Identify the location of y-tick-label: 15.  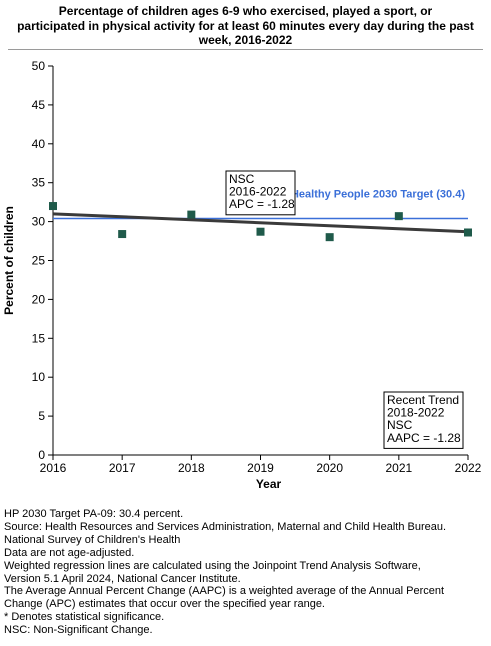
(39, 338).